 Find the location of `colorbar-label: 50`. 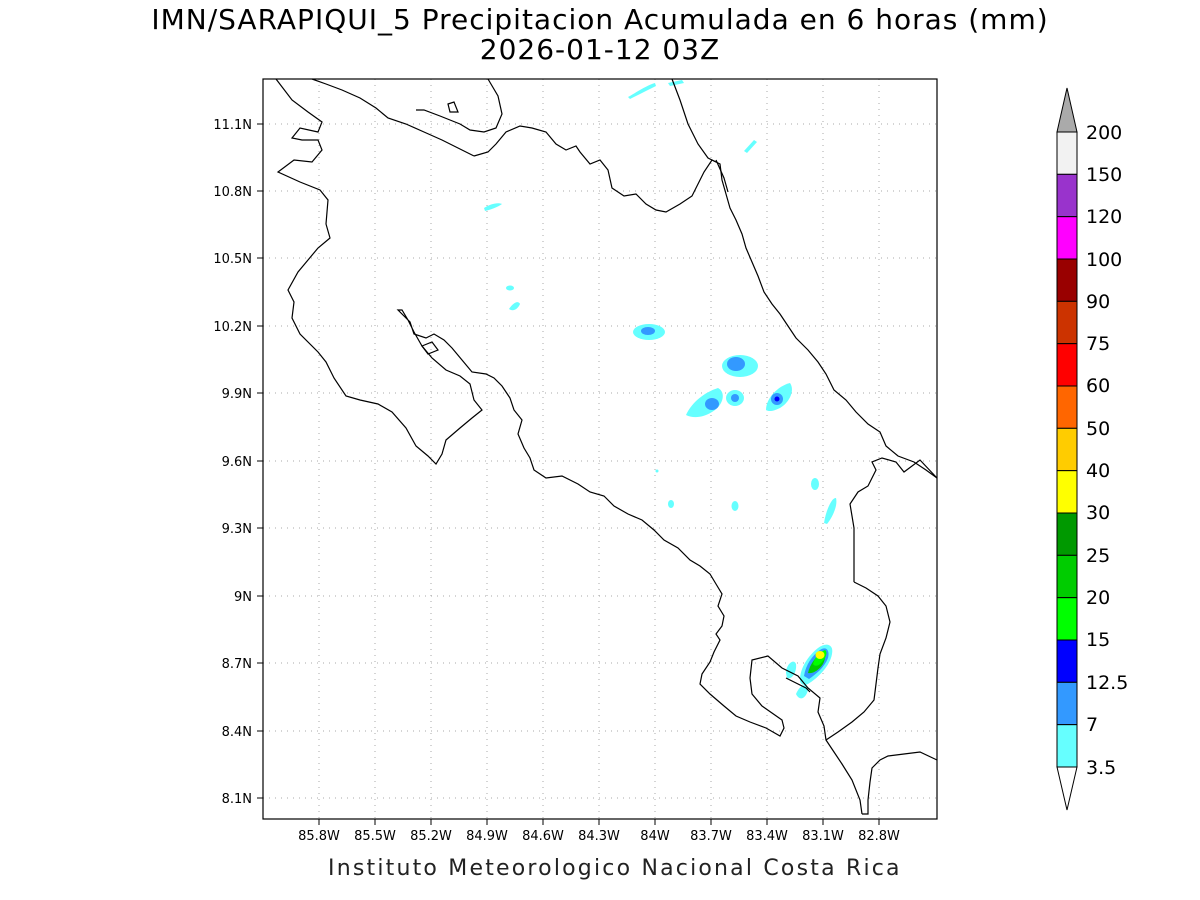

colorbar-label: 50 is located at coordinates (1098, 429).